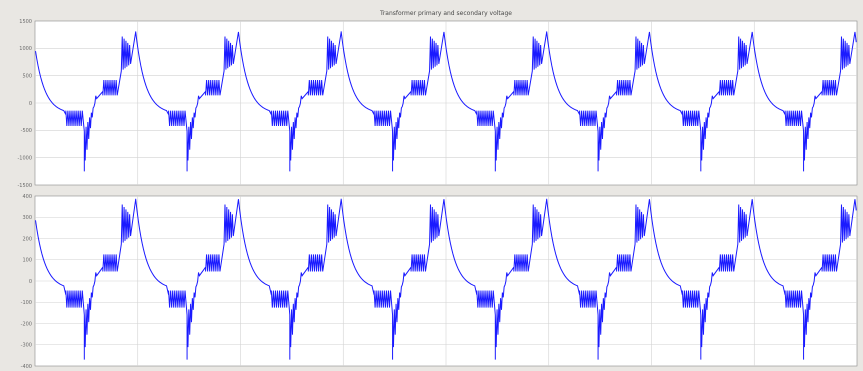 The width and height of the screenshot is (863, 371). Describe the element at coordinates (27, 76) in the screenshot. I see `top-y-tick-label: 500` at that location.